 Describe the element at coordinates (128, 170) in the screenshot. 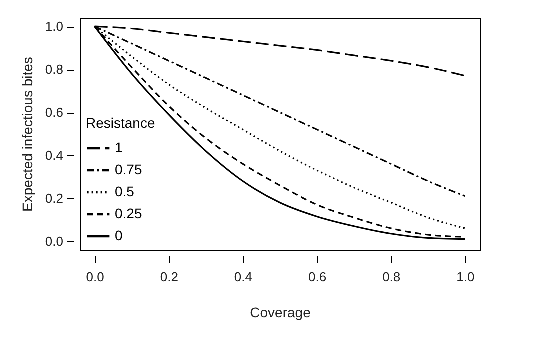

I see `legend-label: 0.75` at that location.